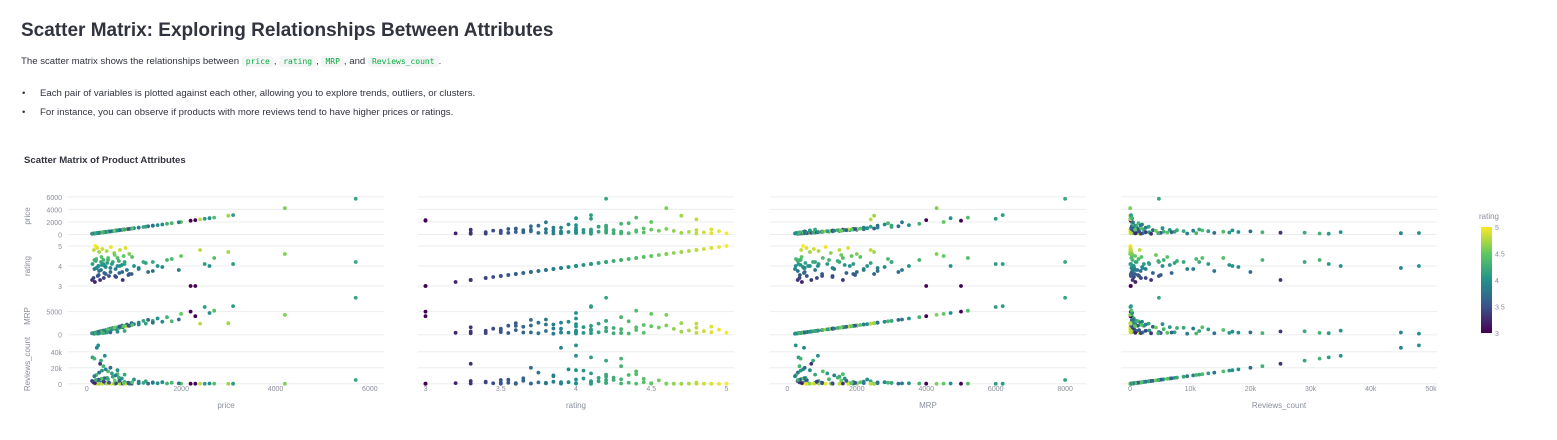 Image resolution: width=1557 pixels, height=440 pixels. Describe the element at coordinates (60, 287) in the screenshot. I see `y-tick-label: 3` at that location.